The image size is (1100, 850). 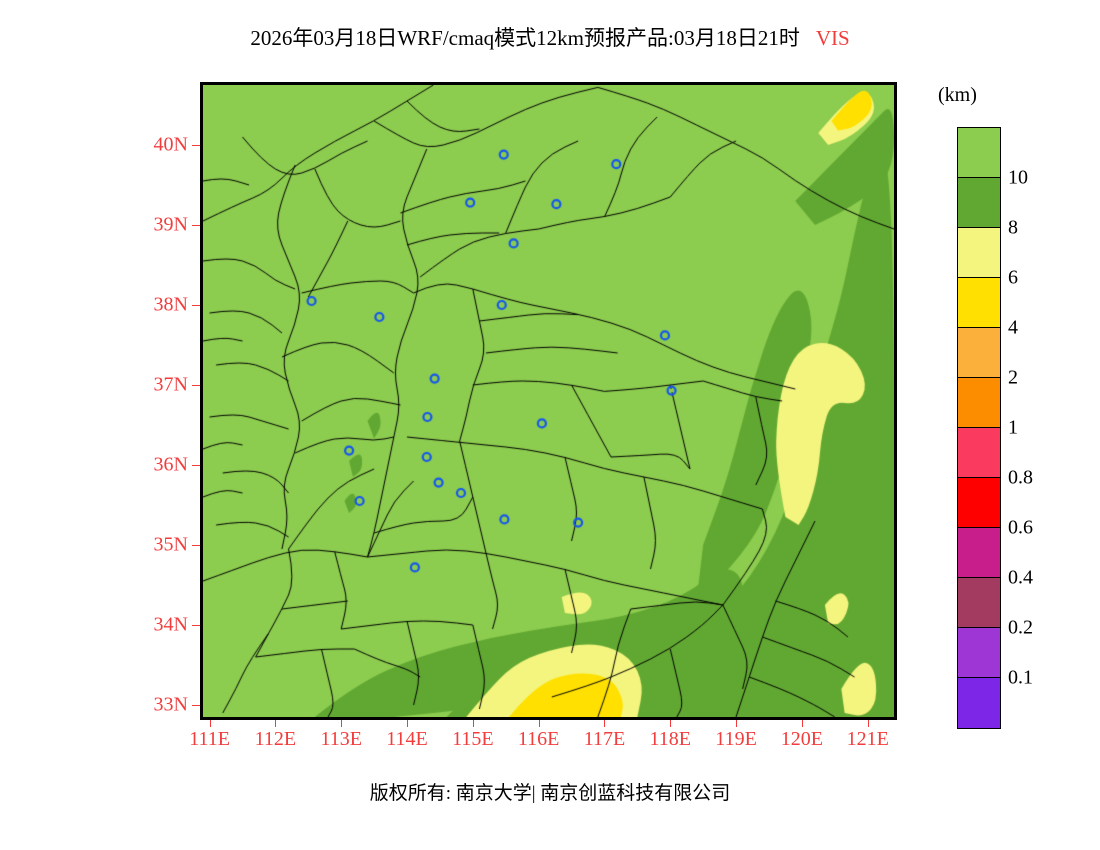 What do you see at coordinates (341, 739) in the screenshot?
I see `x-tick-label: 113E` at bounding box center [341, 739].